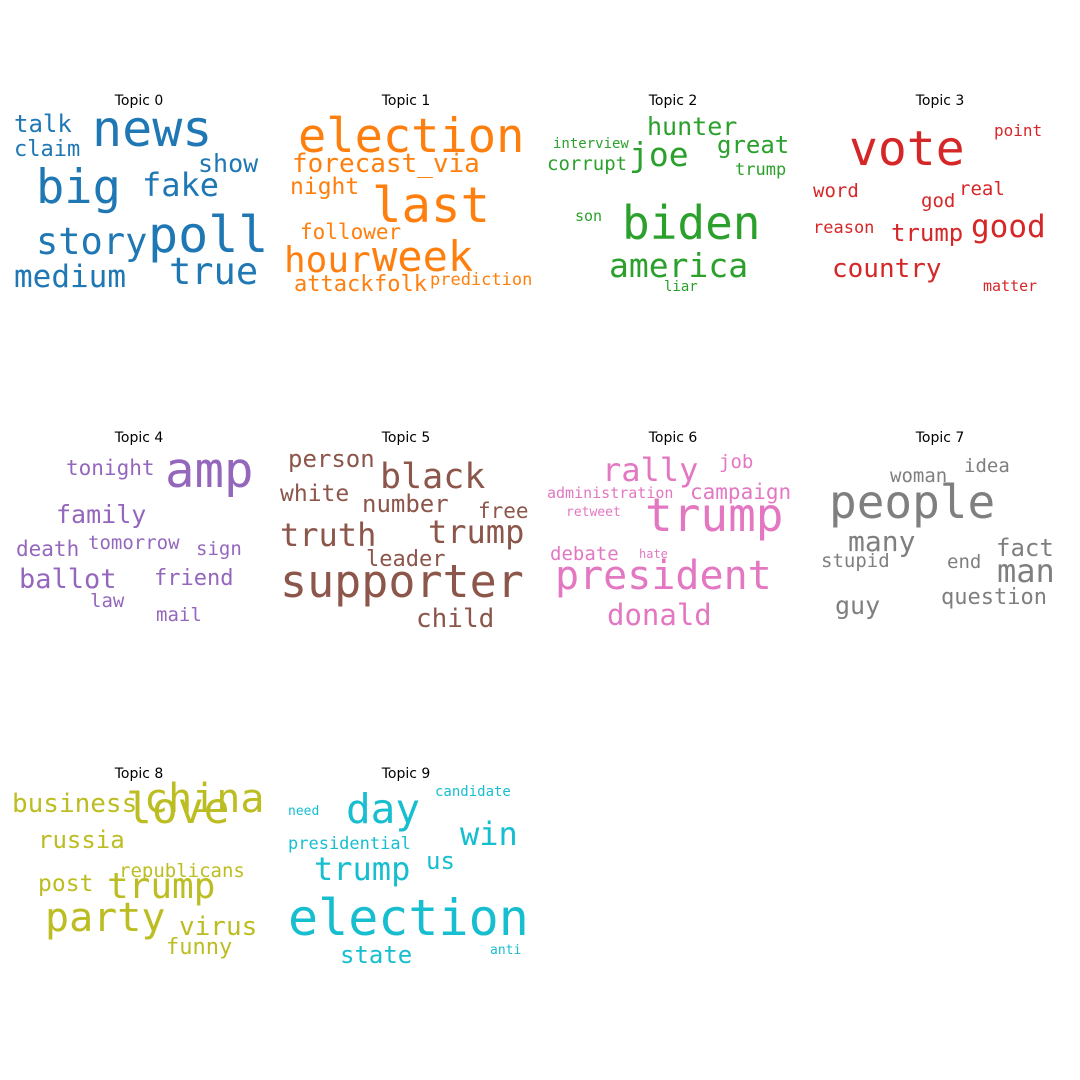 The width and height of the screenshot is (1080, 1080). What do you see at coordinates (139, 101) in the screenshot?
I see `topic-title: Topic 0` at bounding box center [139, 101].